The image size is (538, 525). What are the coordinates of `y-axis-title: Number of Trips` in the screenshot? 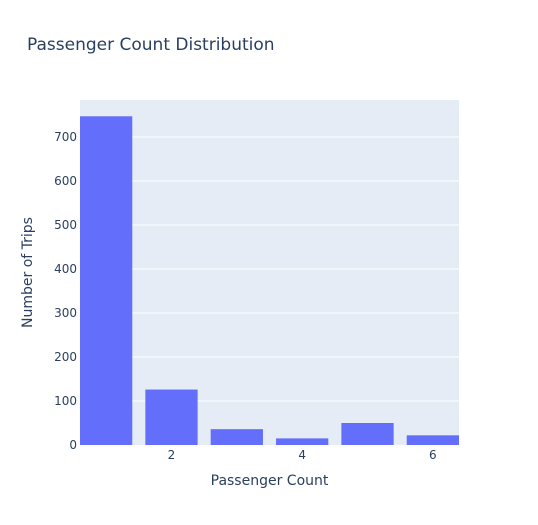 It's located at (28, 272).